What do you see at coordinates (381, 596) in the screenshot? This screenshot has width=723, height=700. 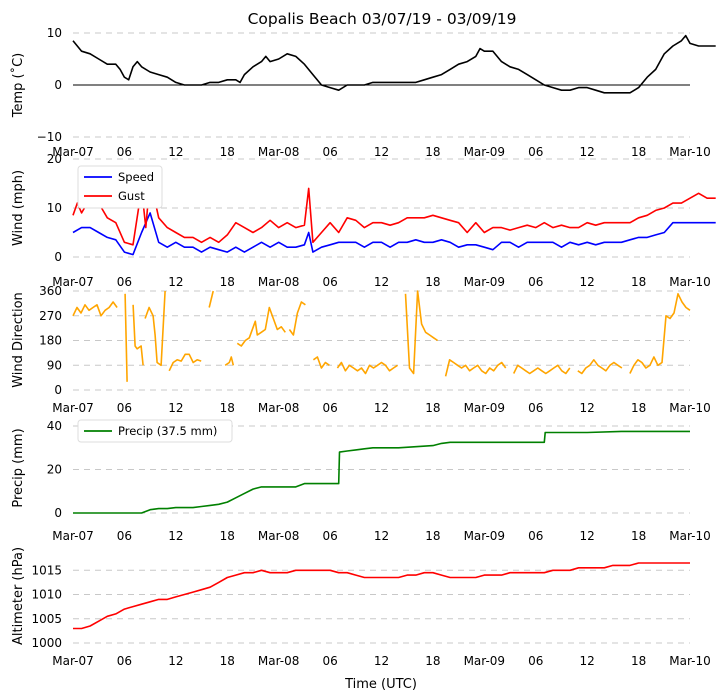 I see `series-altimeter-line` at bounding box center [381, 596].